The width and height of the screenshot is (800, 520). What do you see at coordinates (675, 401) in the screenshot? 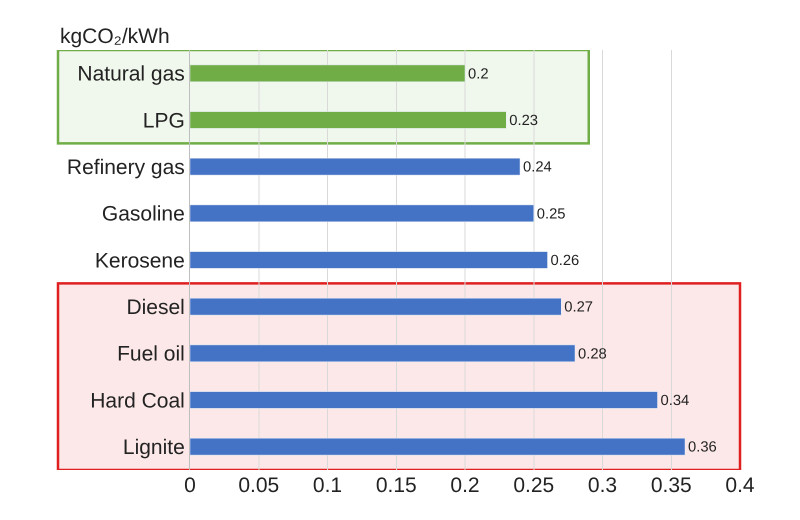
I see `data-label: 0.34` at bounding box center [675, 401].